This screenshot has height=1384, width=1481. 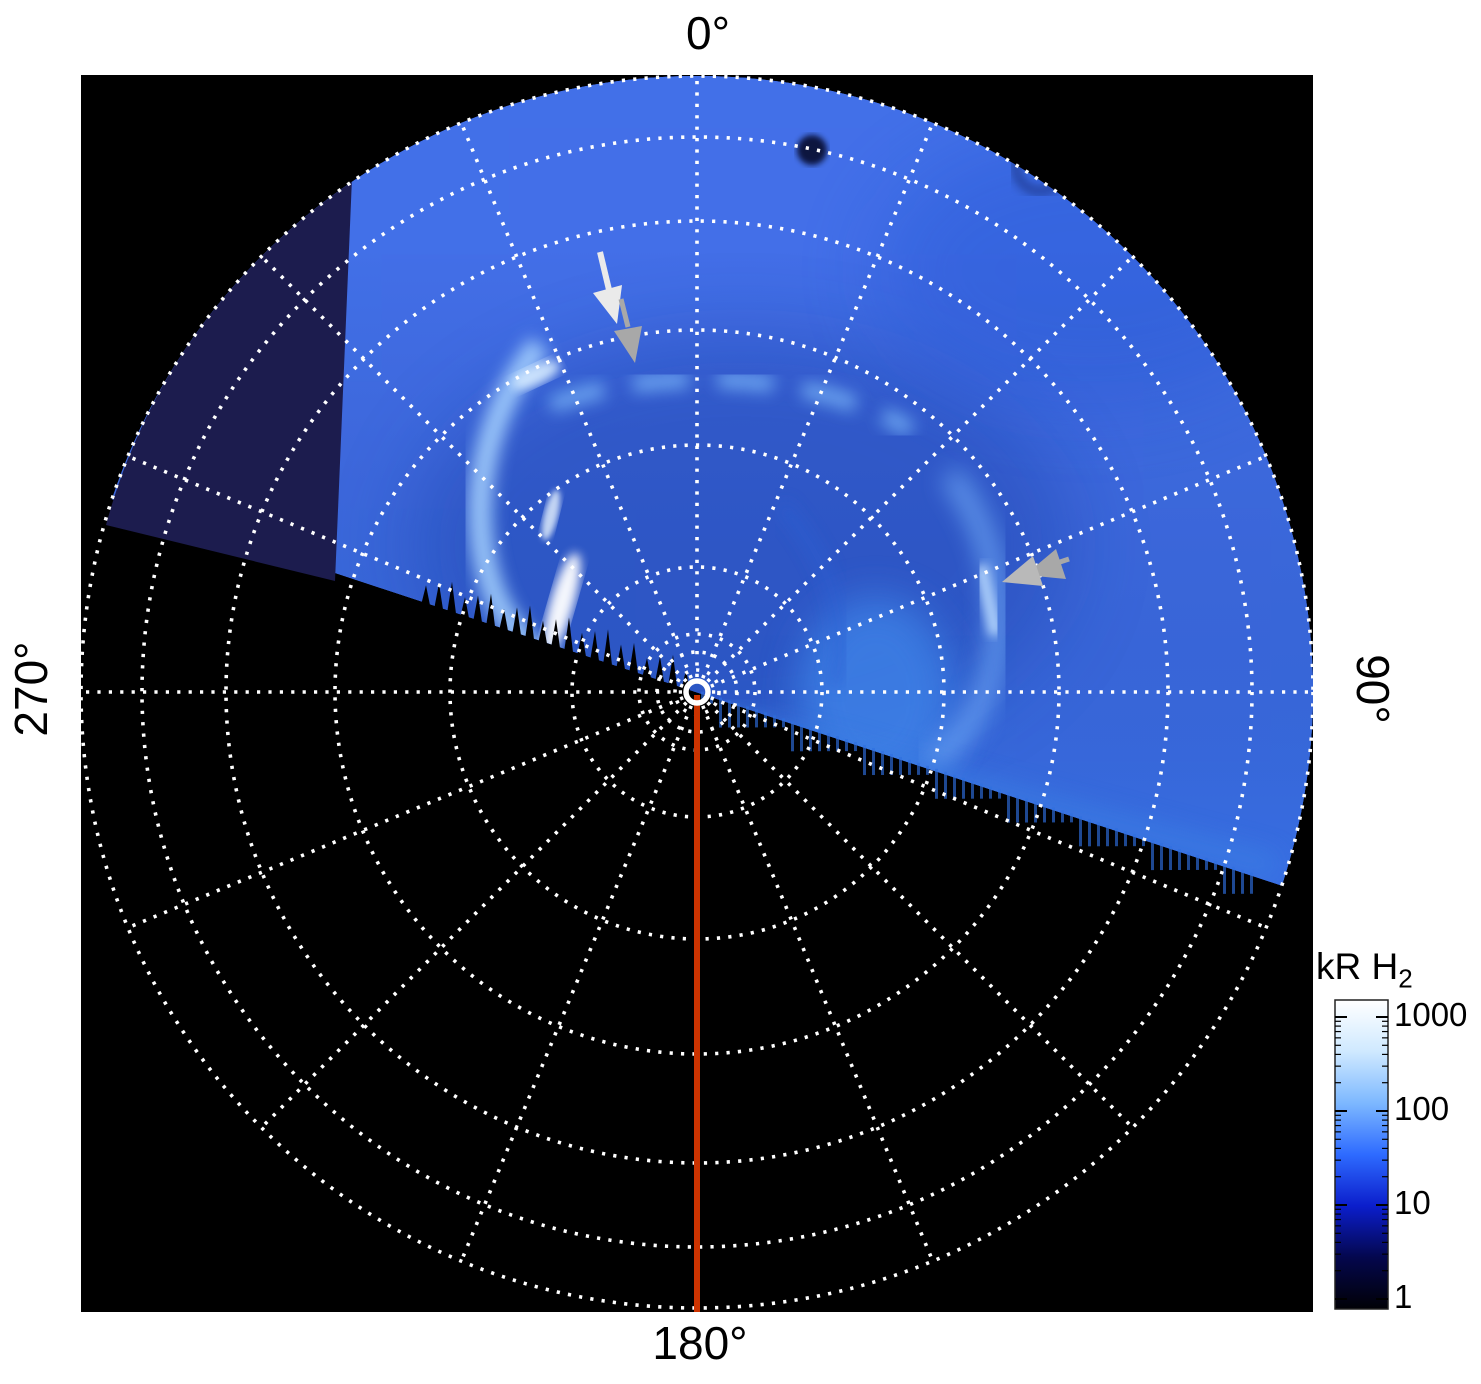 I want to click on colorbar-tick-100: 100, so click(x=1422, y=1108).